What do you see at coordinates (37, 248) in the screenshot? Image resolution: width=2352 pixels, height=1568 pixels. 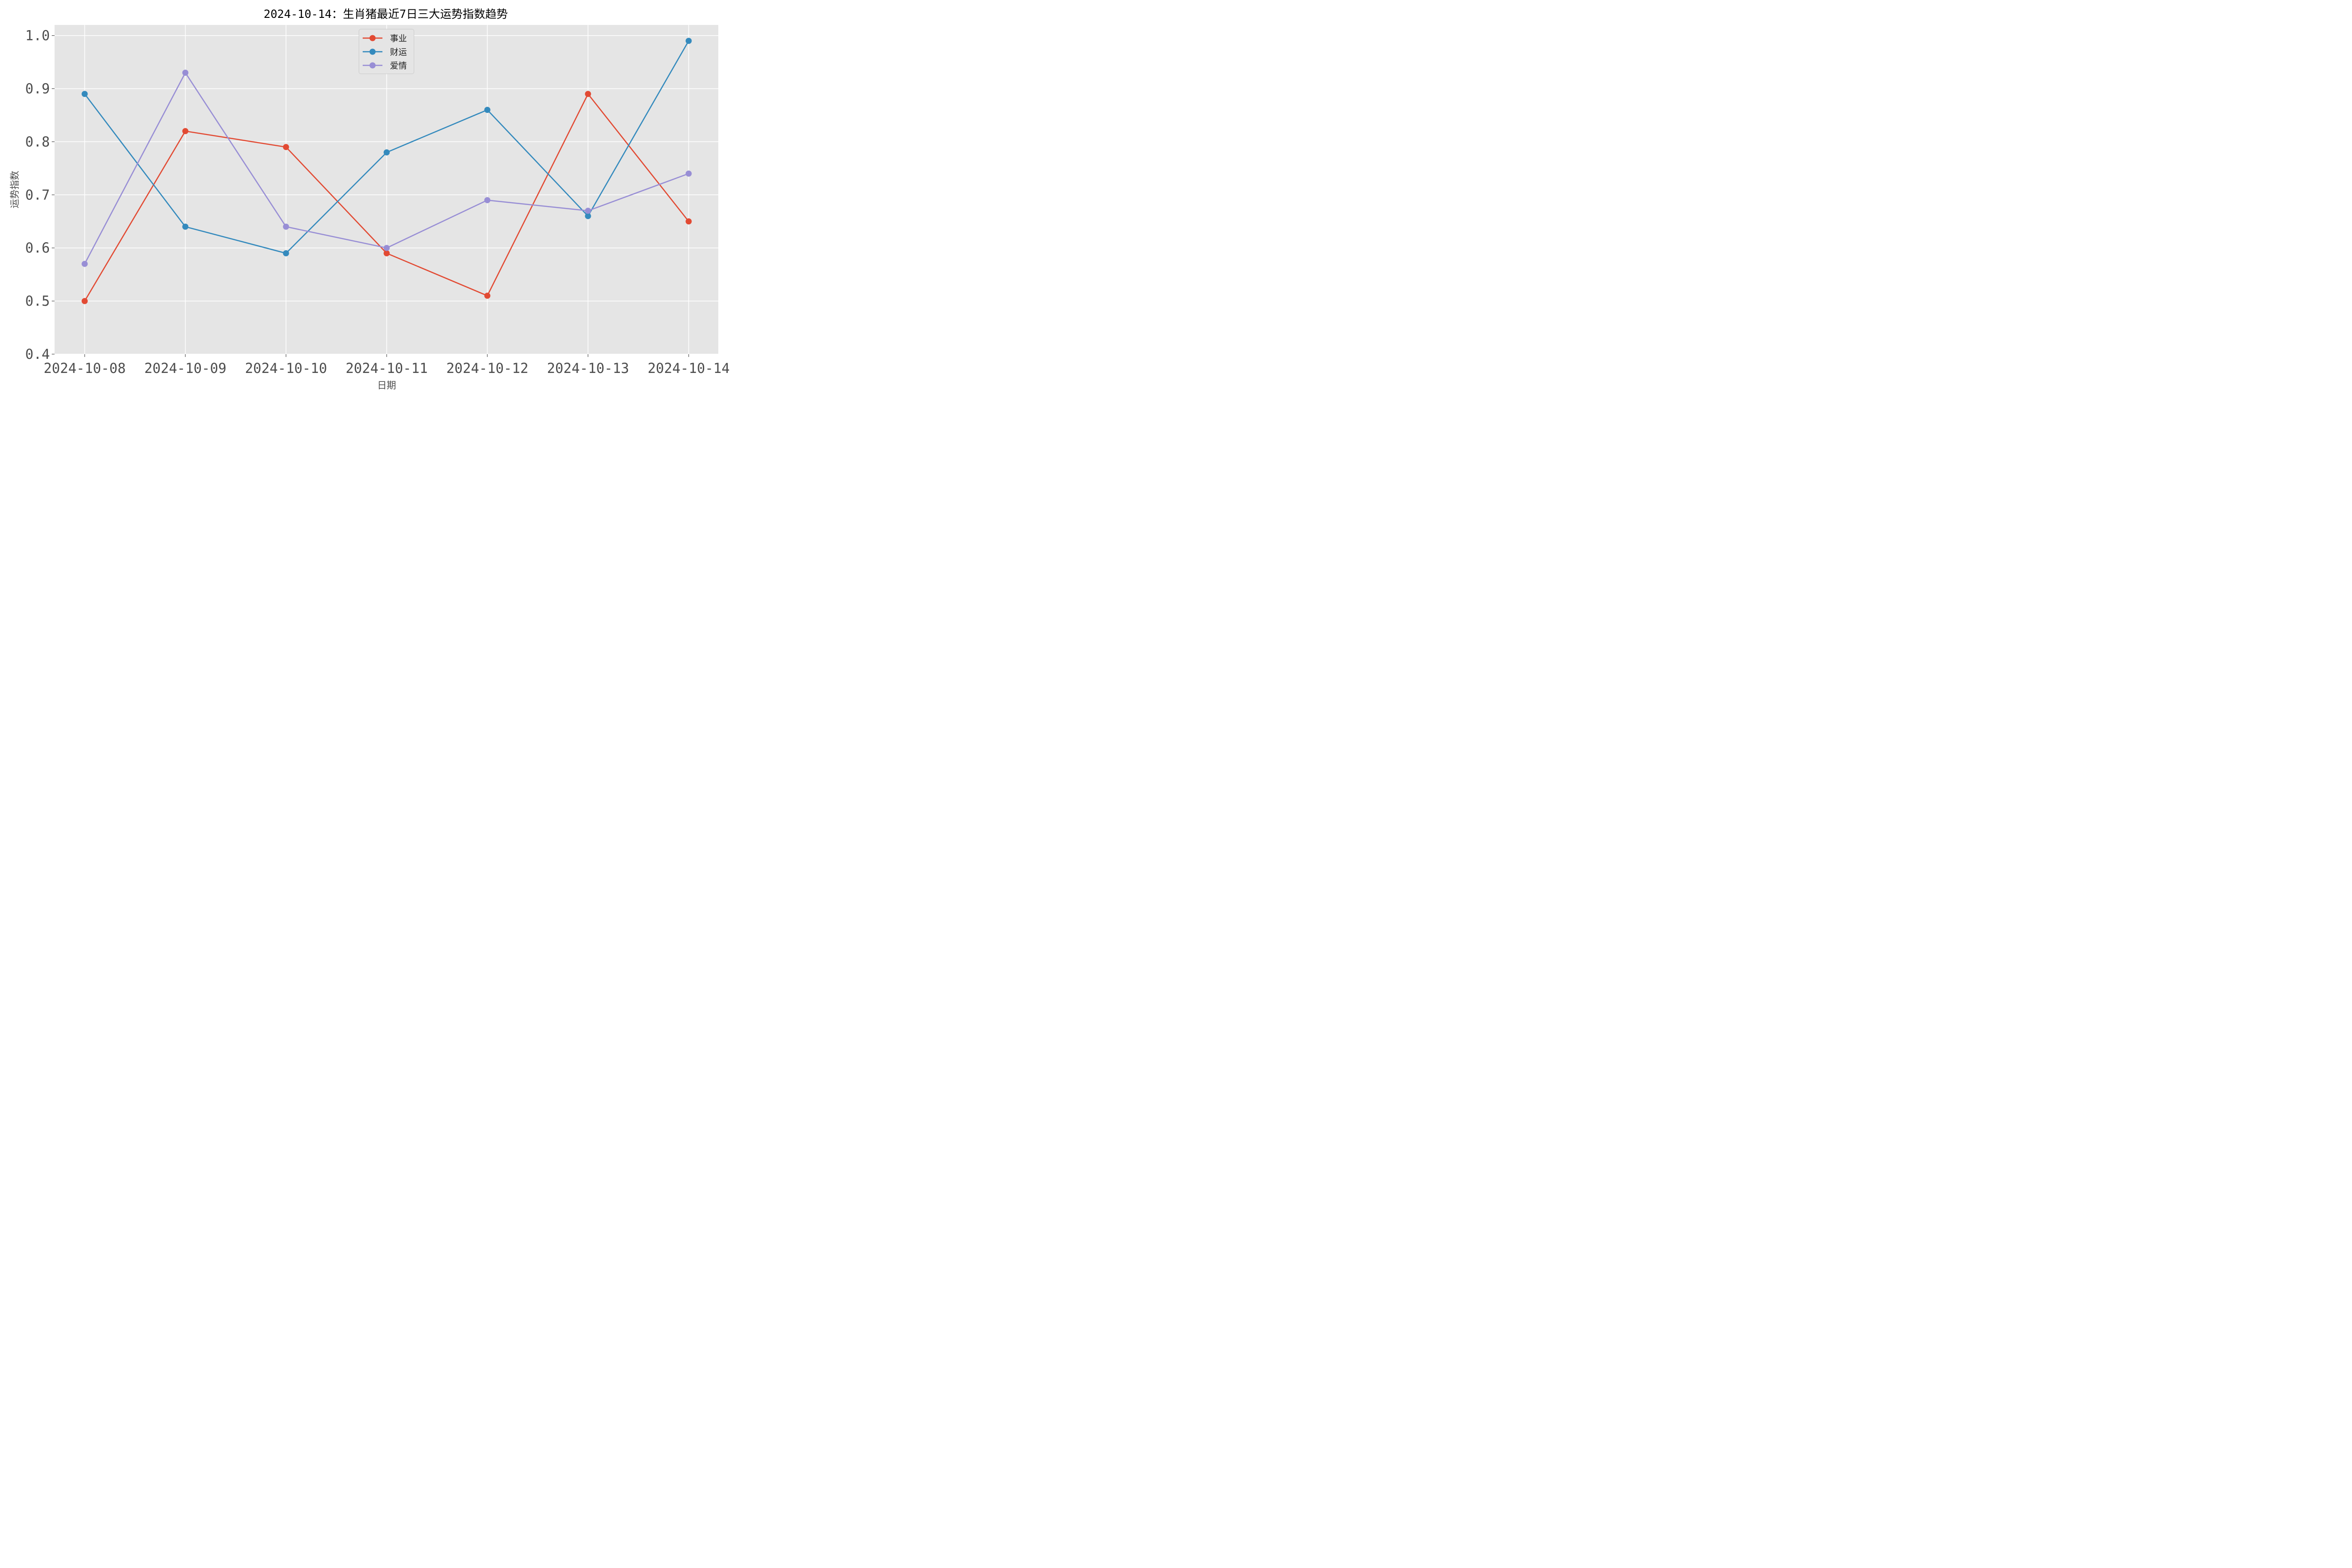 I see `y-tick-label: 0.6` at bounding box center [37, 248].